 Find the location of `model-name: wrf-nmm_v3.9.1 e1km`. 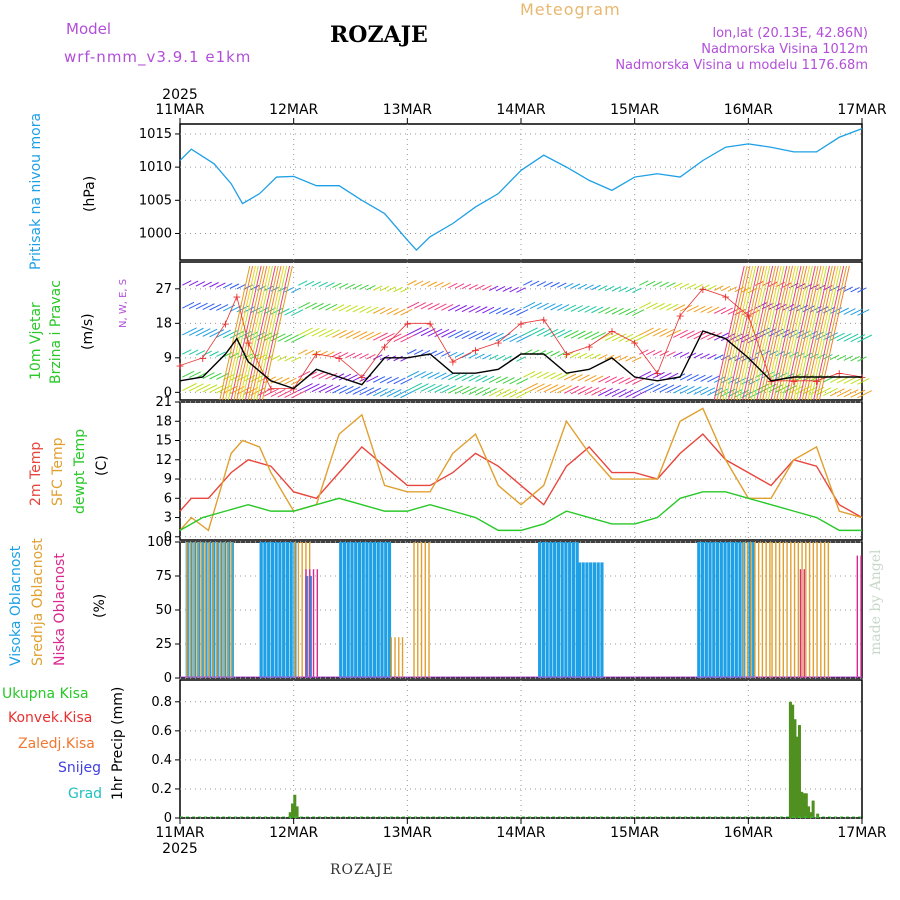

model-name: wrf-nmm_v3.9.1 e1km is located at coordinates (158, 57).